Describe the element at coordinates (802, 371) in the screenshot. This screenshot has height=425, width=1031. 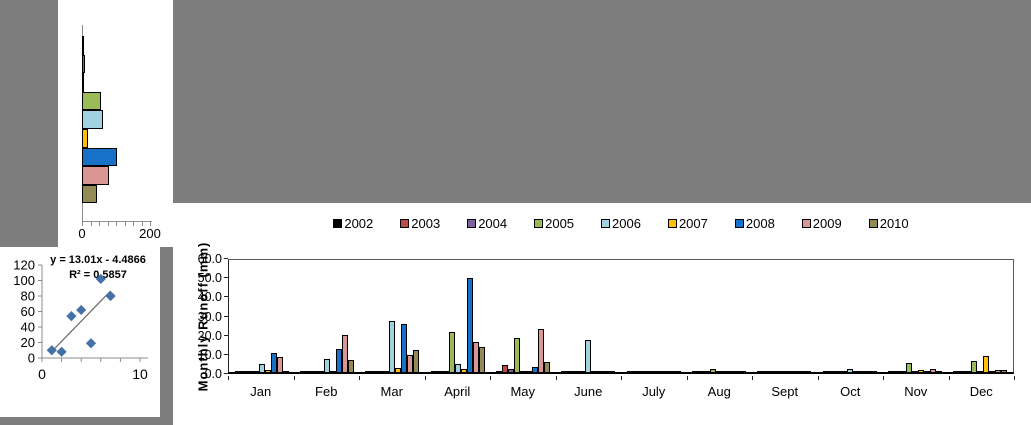
I see `bar-2009-Sept` at that location.